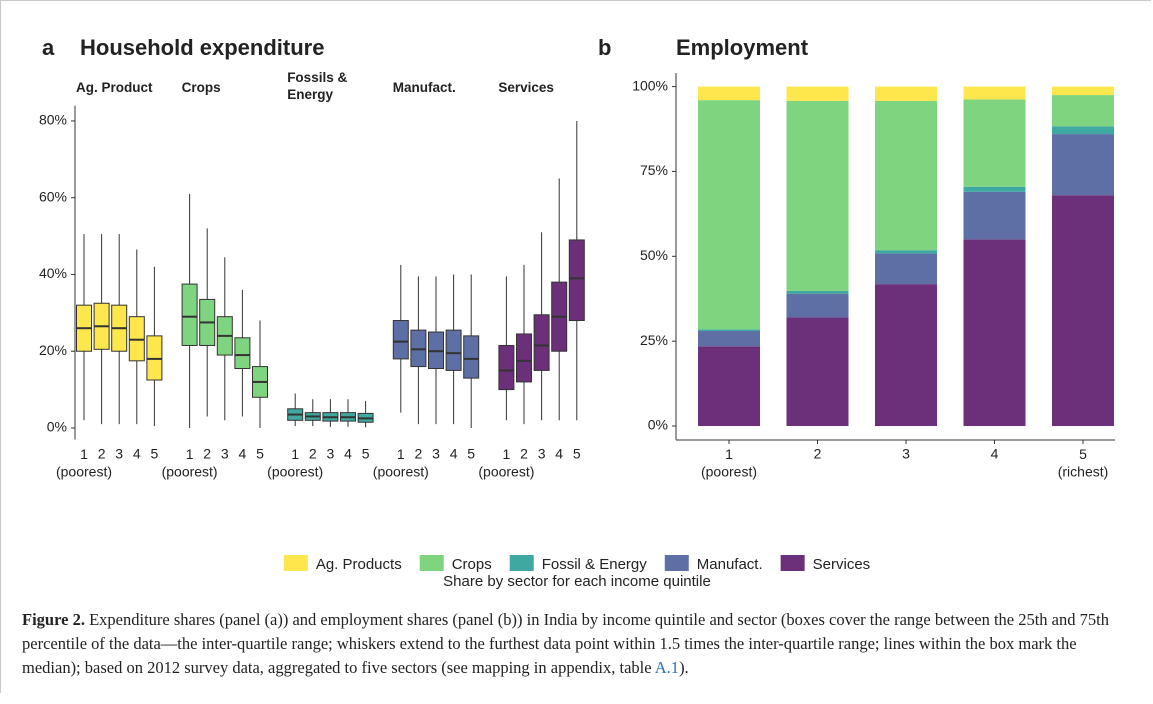 The height and width of the screenshot is (704, 1153). What do you see at coordinates (53, 273) in the screenshot?
I see `y-tick-label: 40%` at bounding box center [53, 273].